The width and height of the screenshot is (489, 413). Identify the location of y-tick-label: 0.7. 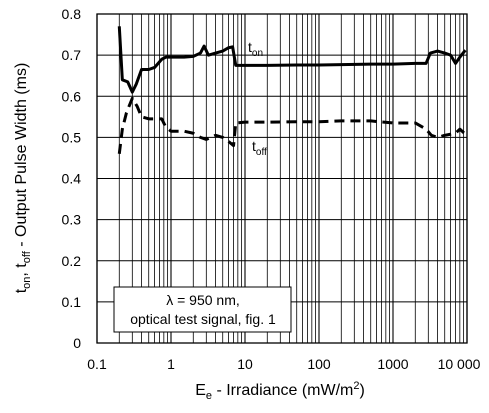
(72, 55).